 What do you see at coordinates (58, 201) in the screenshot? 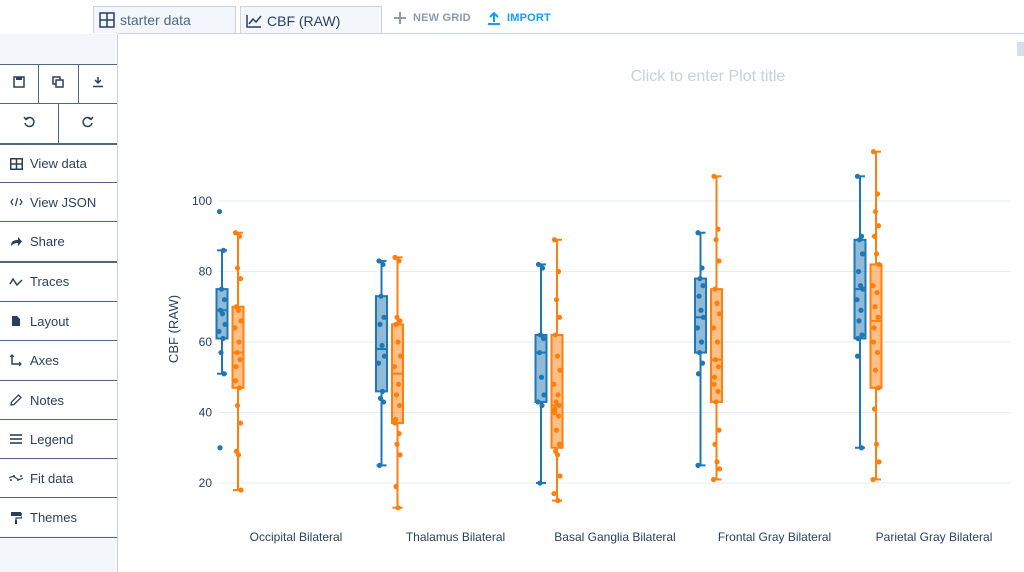
I see `sidebar-item-view-json: View JSON` at bounding box center [58, 201].